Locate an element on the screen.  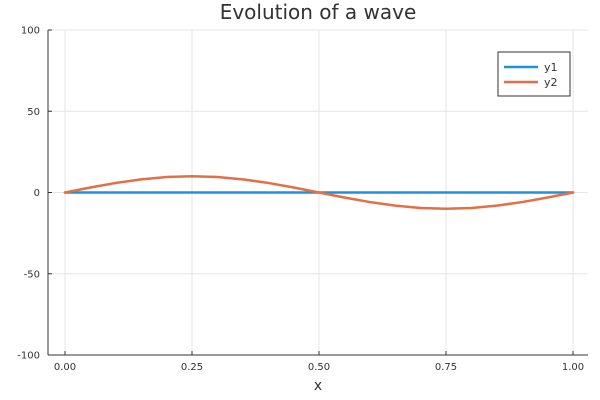
y-ticks: 100 50 0 -50 -100 is located at coordinates (28, 194).